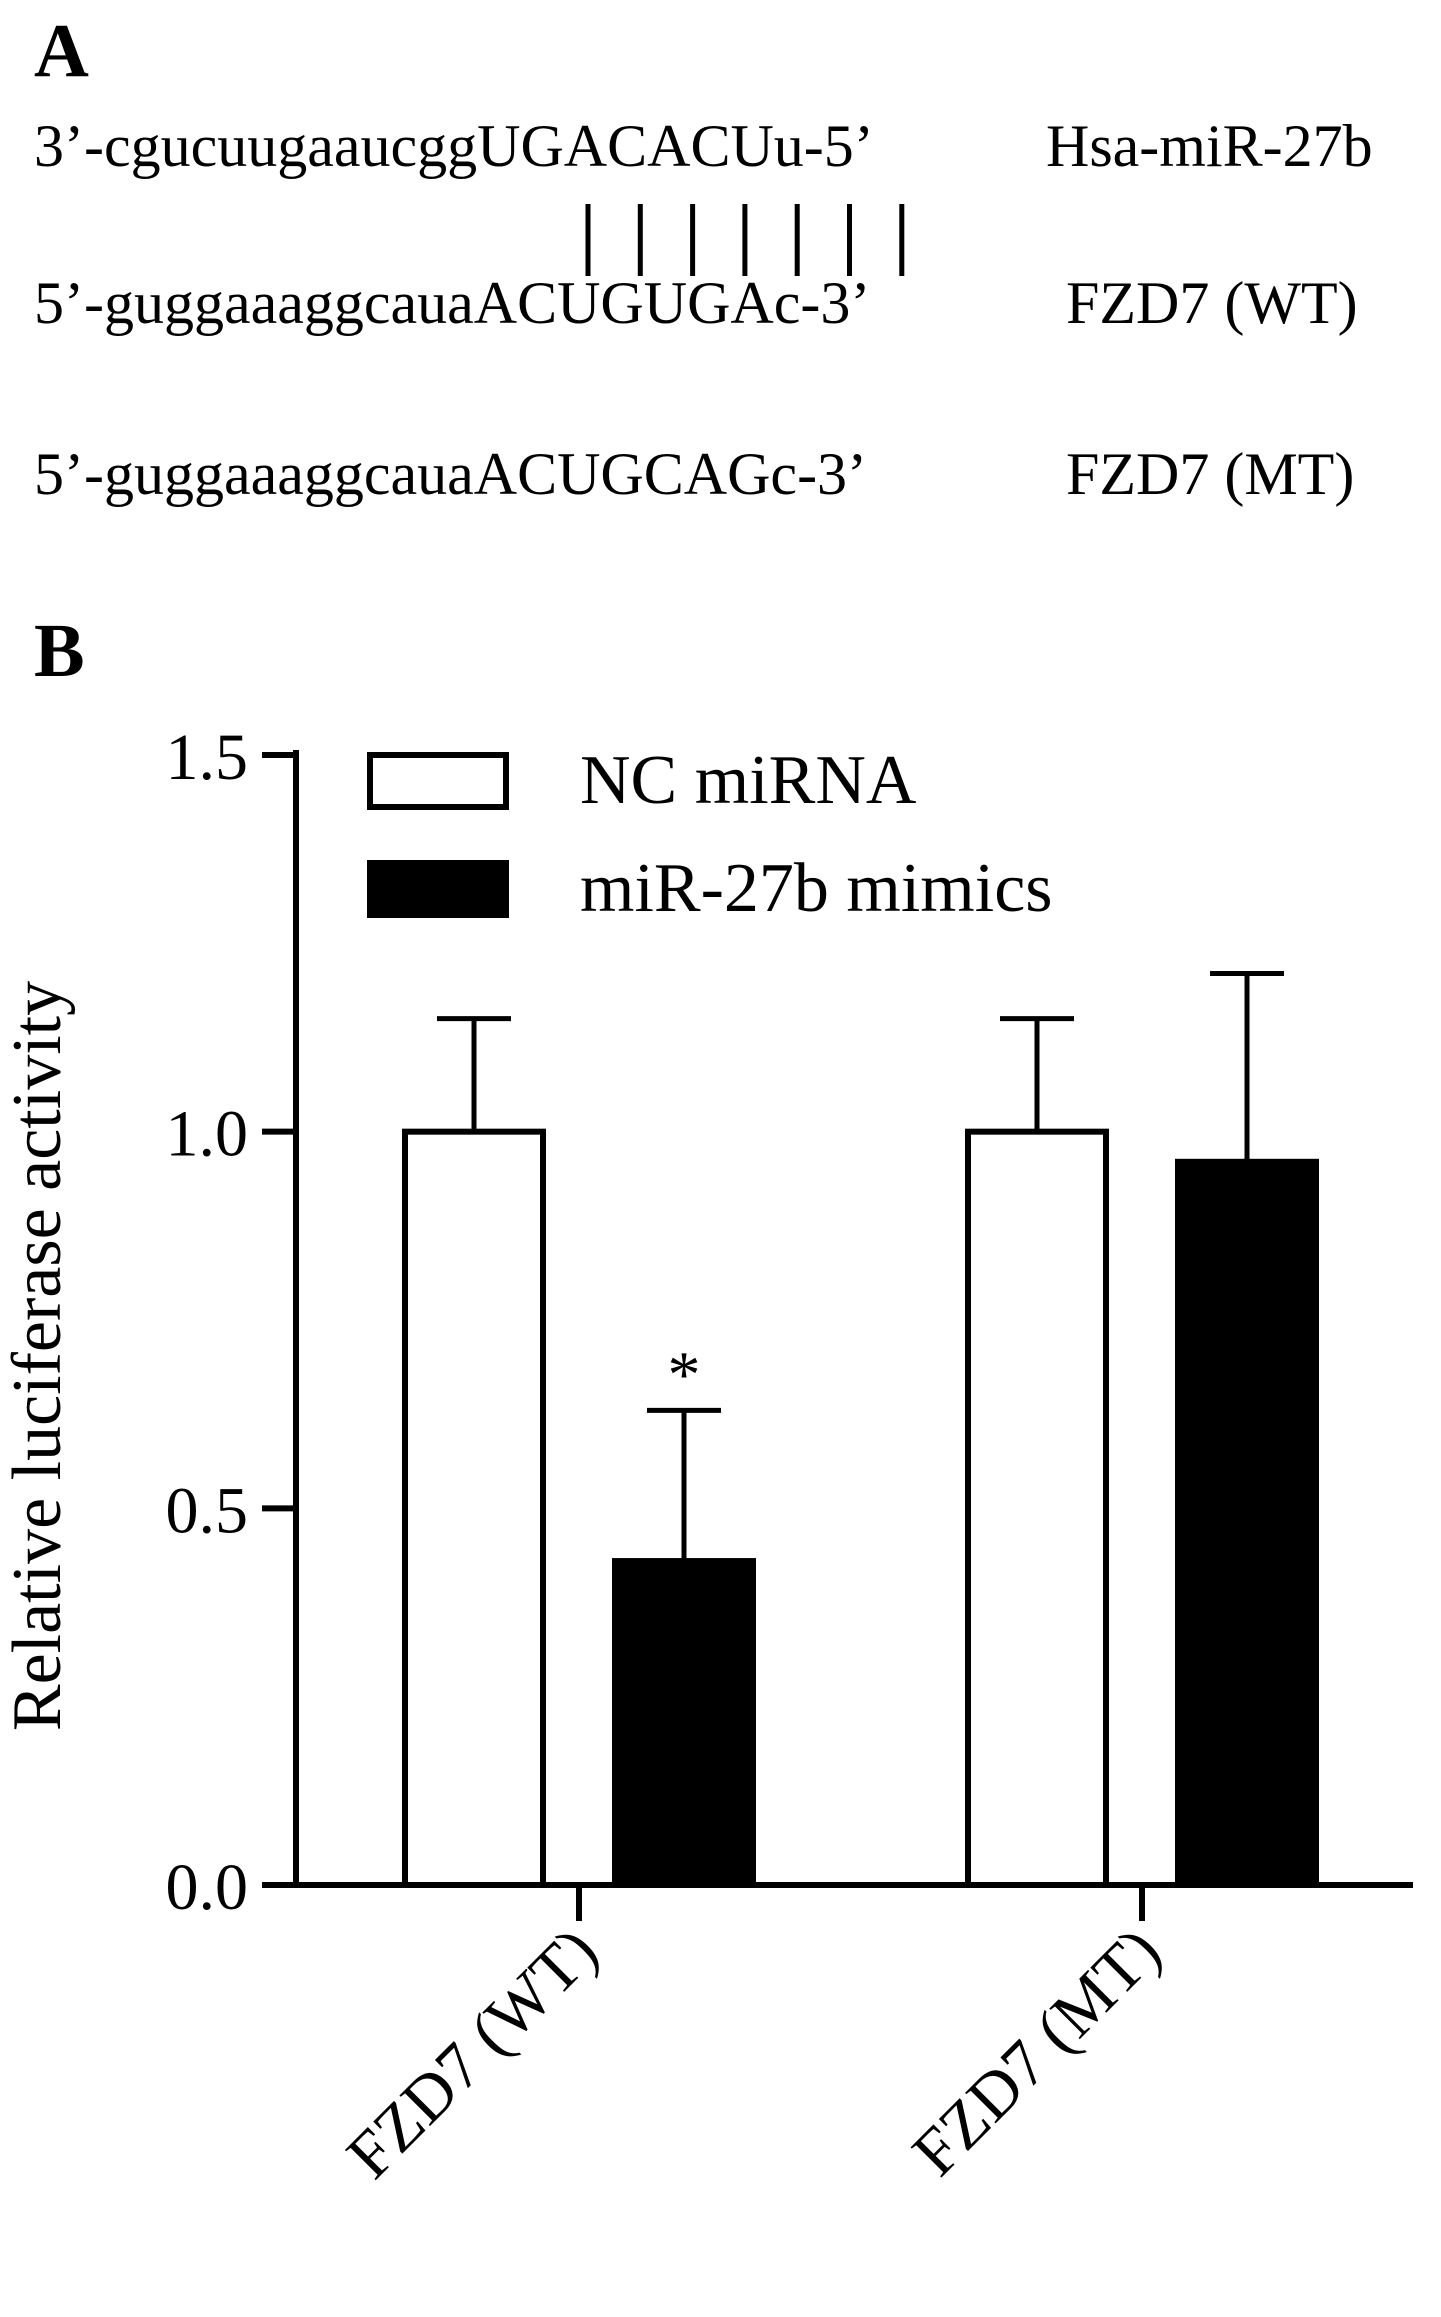  I want to click on legend: NC miRNA miR-27b mimics, so click(710, 834).